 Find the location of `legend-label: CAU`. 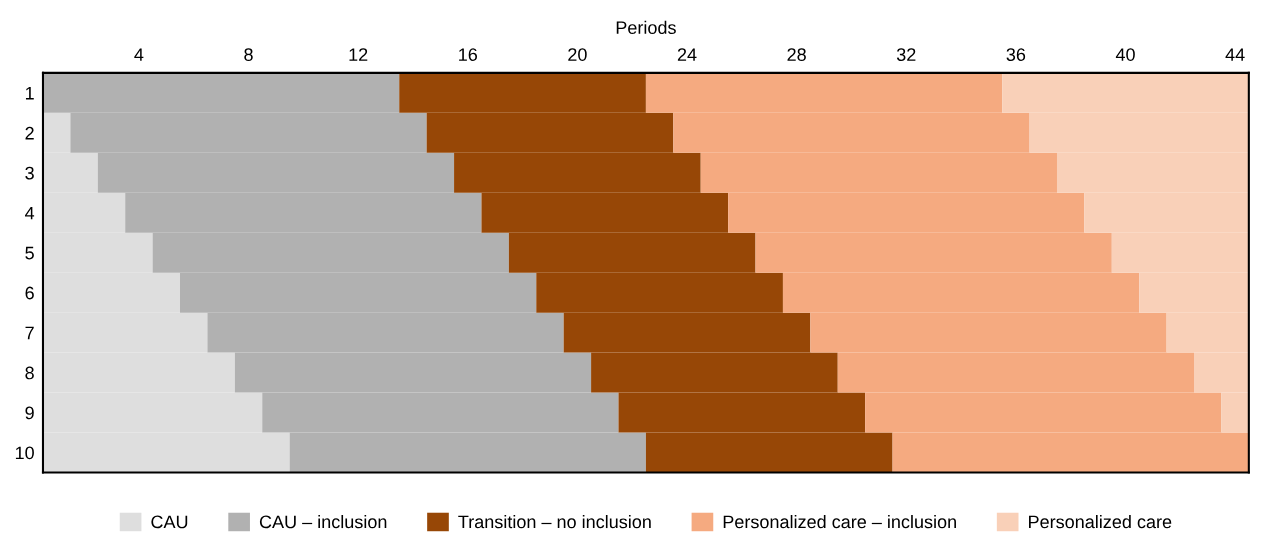

legend-label: CAU is located at coordinates (169, 522).